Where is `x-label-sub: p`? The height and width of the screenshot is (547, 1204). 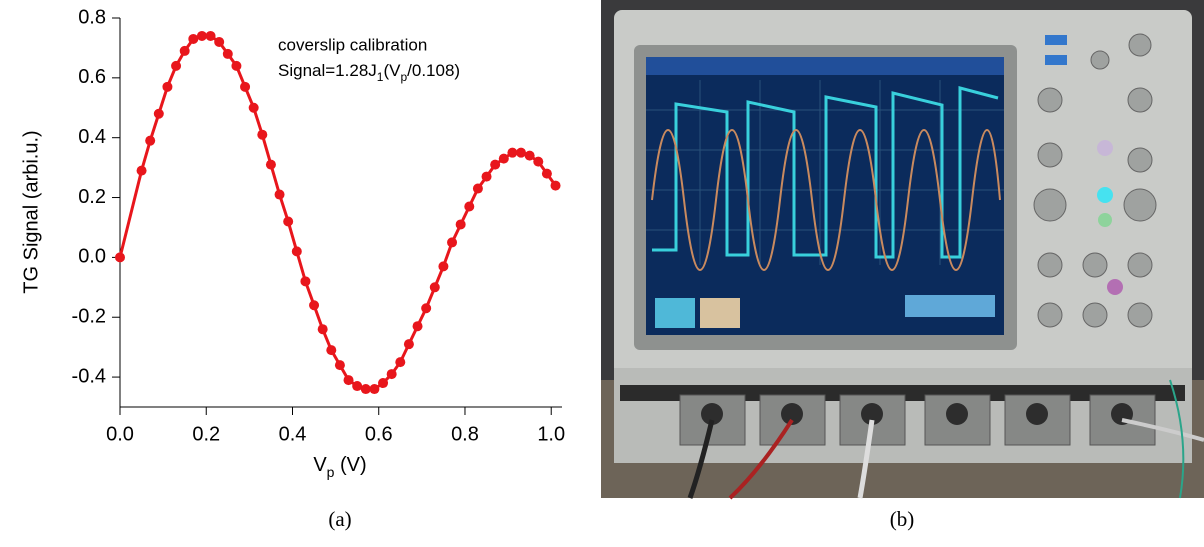 x-label-sub: p is located at coordinates (331, 472).